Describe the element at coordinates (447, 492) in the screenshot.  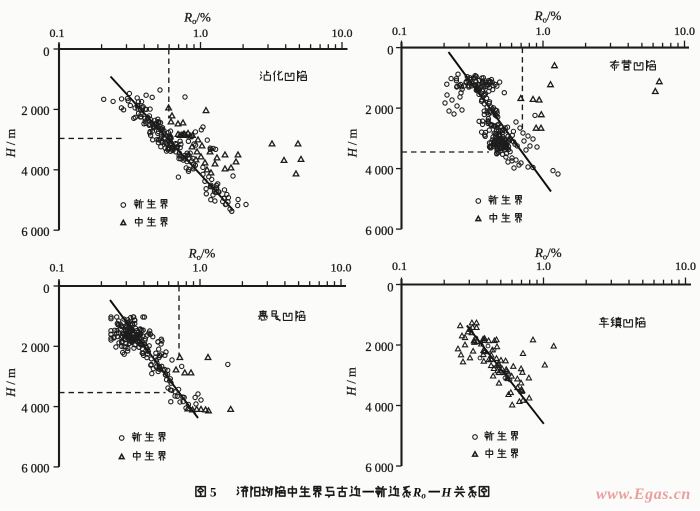
I see `svg-text: H` at that location.